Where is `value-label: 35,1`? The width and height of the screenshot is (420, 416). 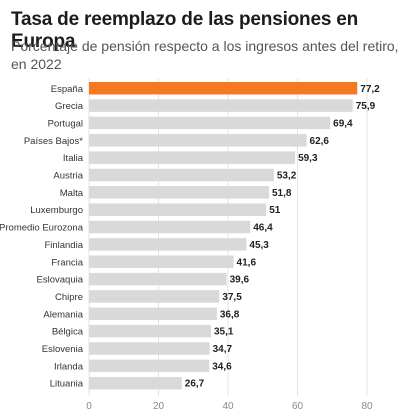 value-label: 35,1 is located at coordinates (224, 332).